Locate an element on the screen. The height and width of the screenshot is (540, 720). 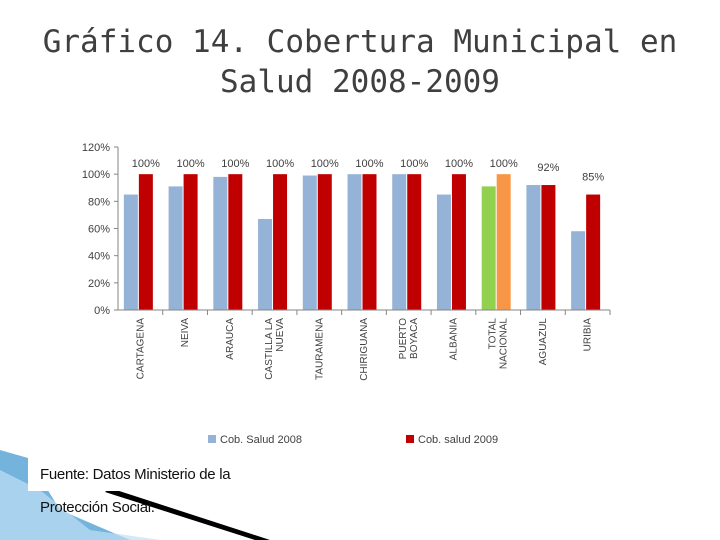
y-axis: 0% 20% 40% 60% 80% 100% 120% is located at coordinates (100, 229).